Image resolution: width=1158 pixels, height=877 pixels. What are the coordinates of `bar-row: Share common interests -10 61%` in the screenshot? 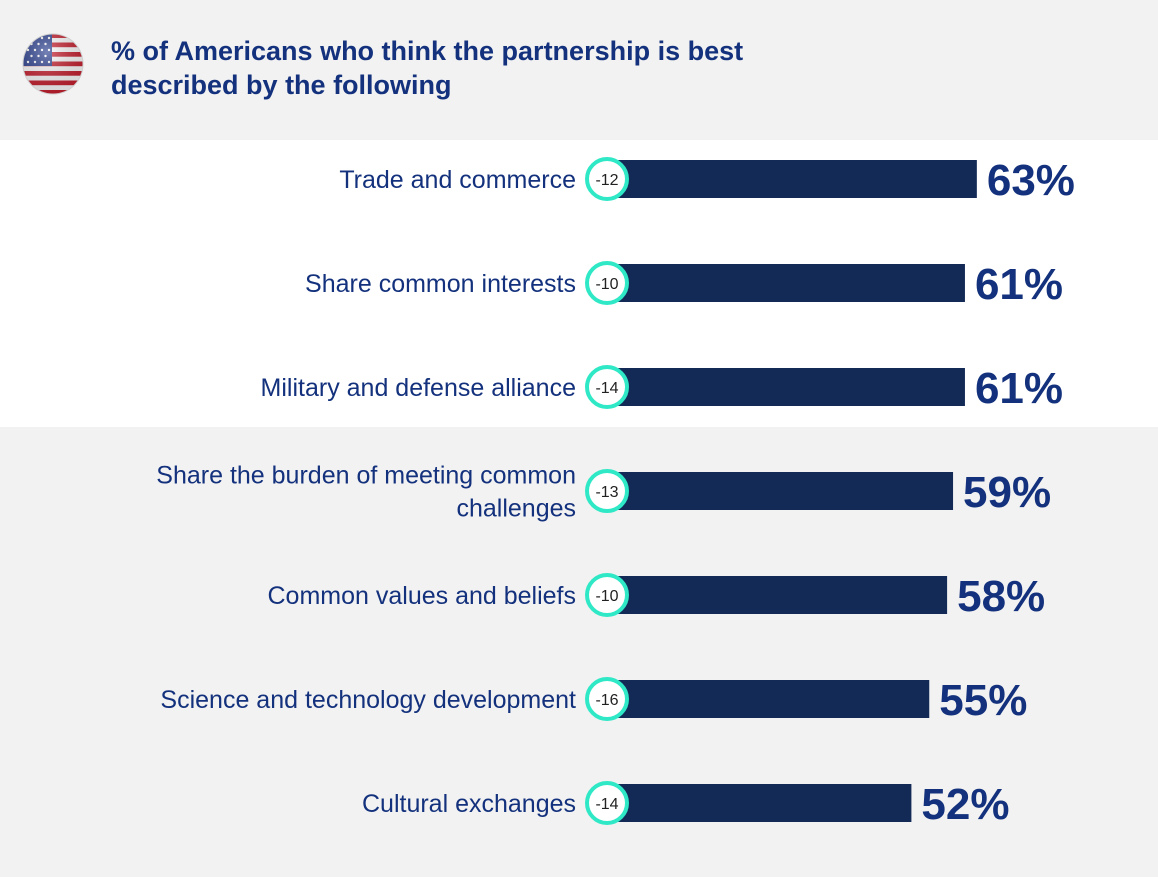 It's located at (684, 284).